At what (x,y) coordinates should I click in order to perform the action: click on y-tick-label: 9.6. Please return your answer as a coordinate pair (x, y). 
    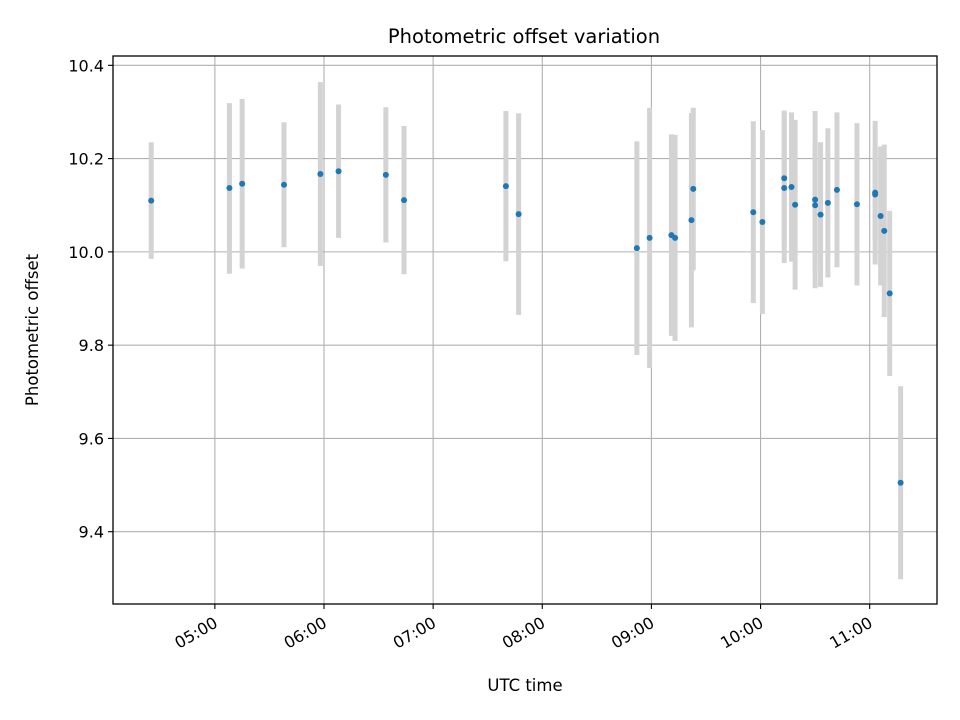
    Looking at the image, I should click on (91, 438).